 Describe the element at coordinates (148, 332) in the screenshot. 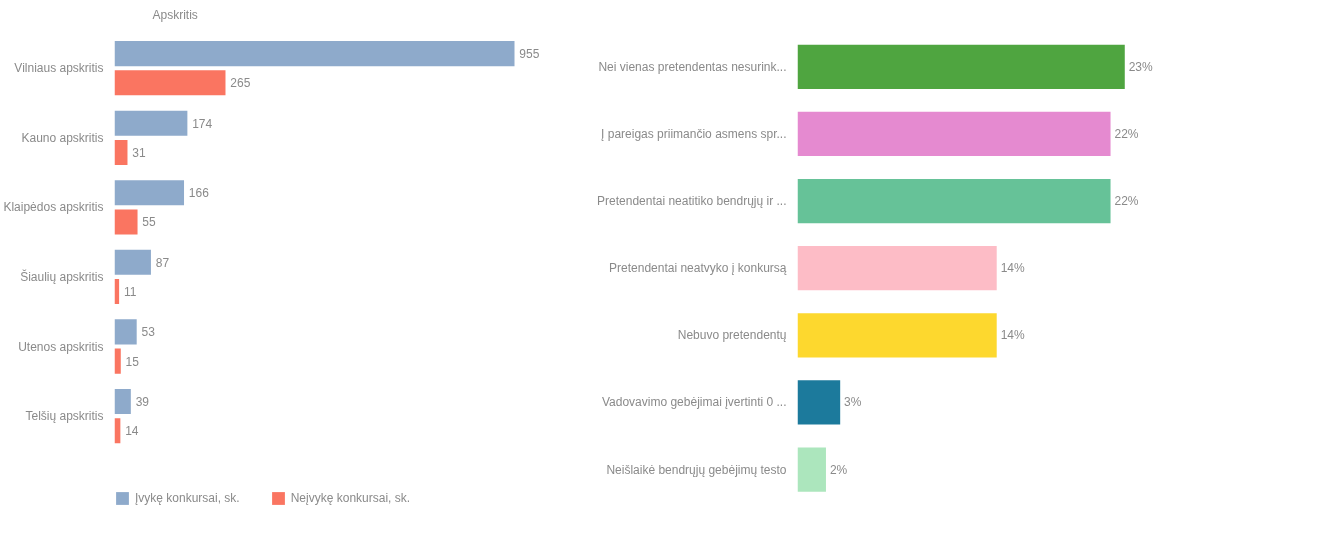

I see `data-label: 53` at that location.